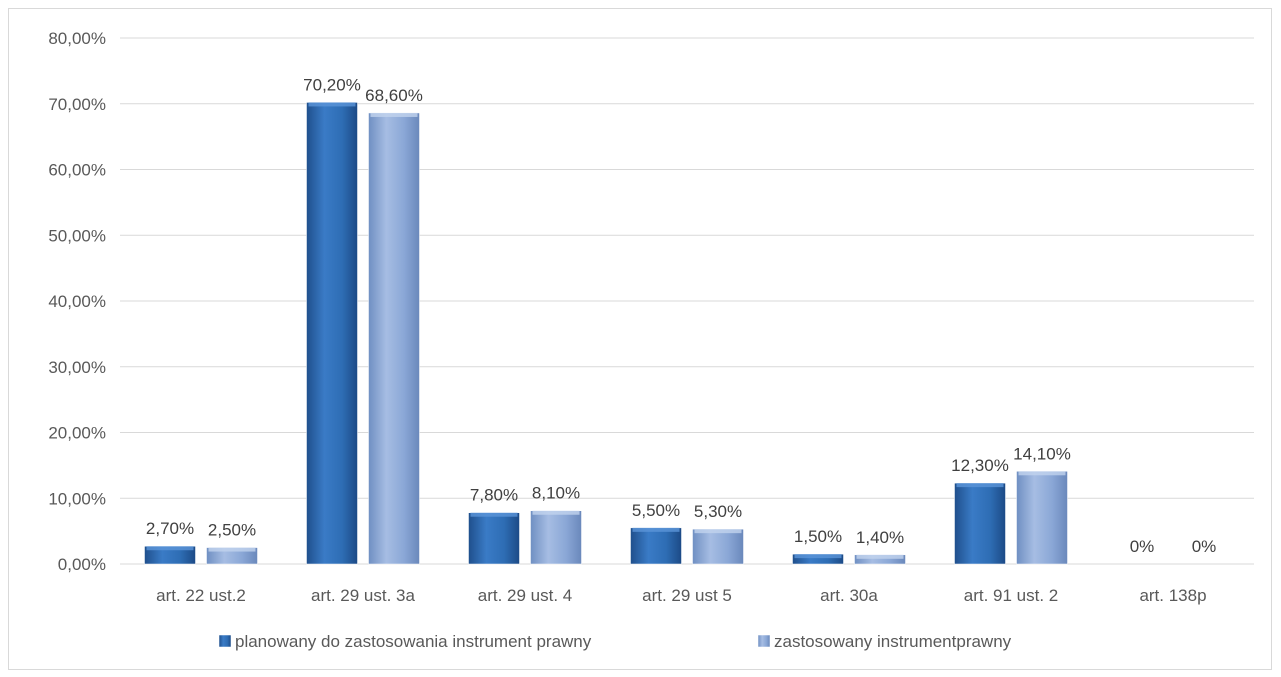 The height and width of the screenshot is (677, 1281). Describe the element at coordinates (201, 595) in the screenshot. I see `x-category-label: art. 22 ust.2` at that location.